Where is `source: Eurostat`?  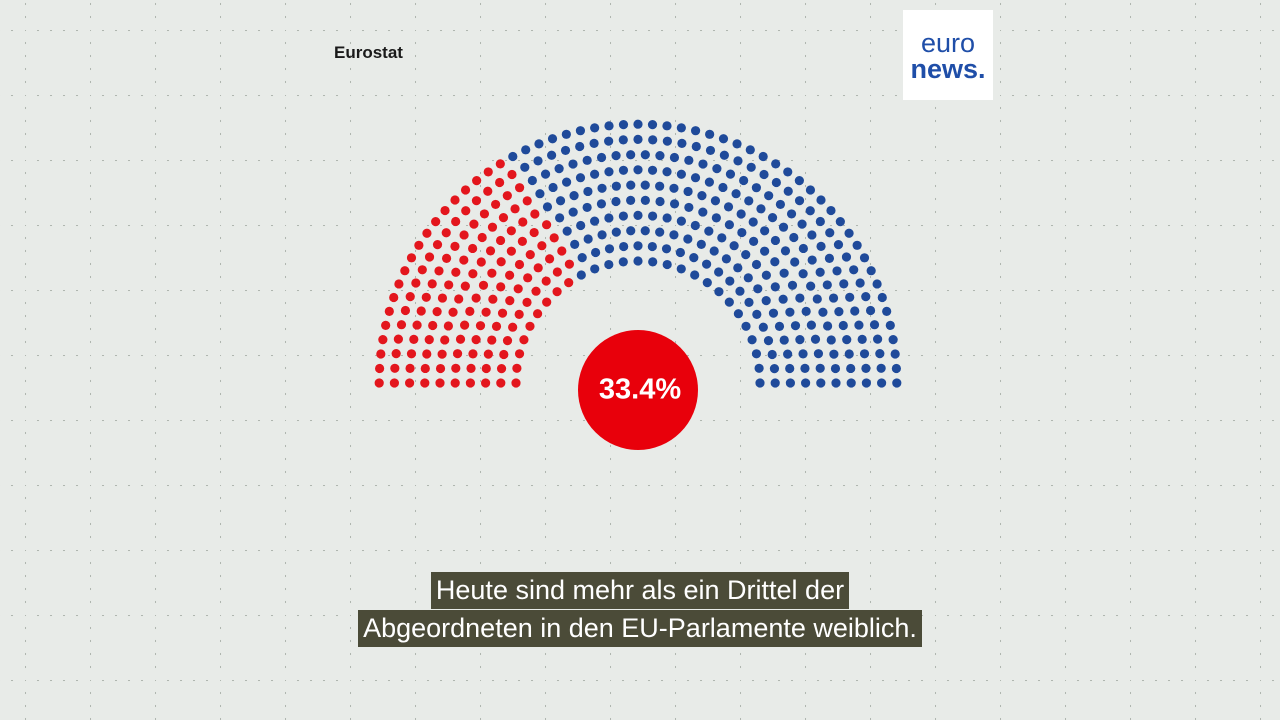 source: Eurostat is located at coordinates (368, 52).